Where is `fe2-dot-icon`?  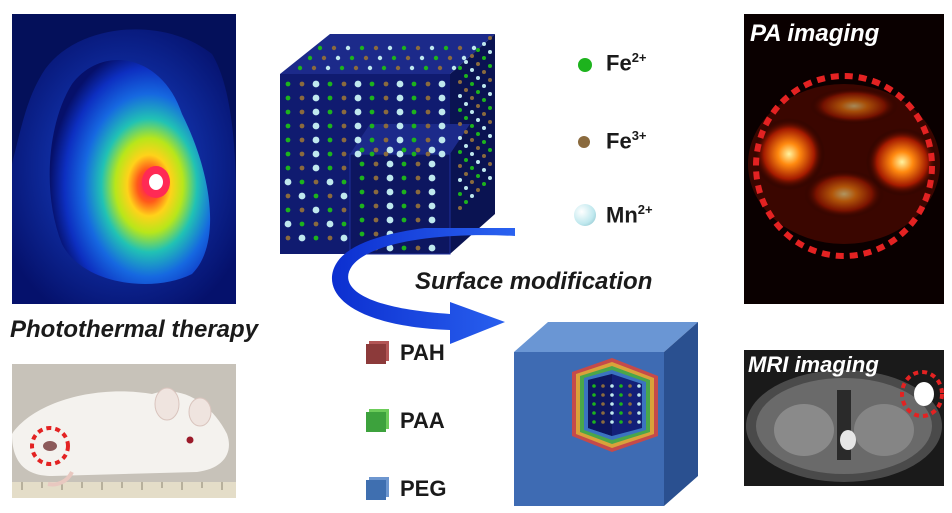 fe2-dot-icon is located at coordinates (585, 65).